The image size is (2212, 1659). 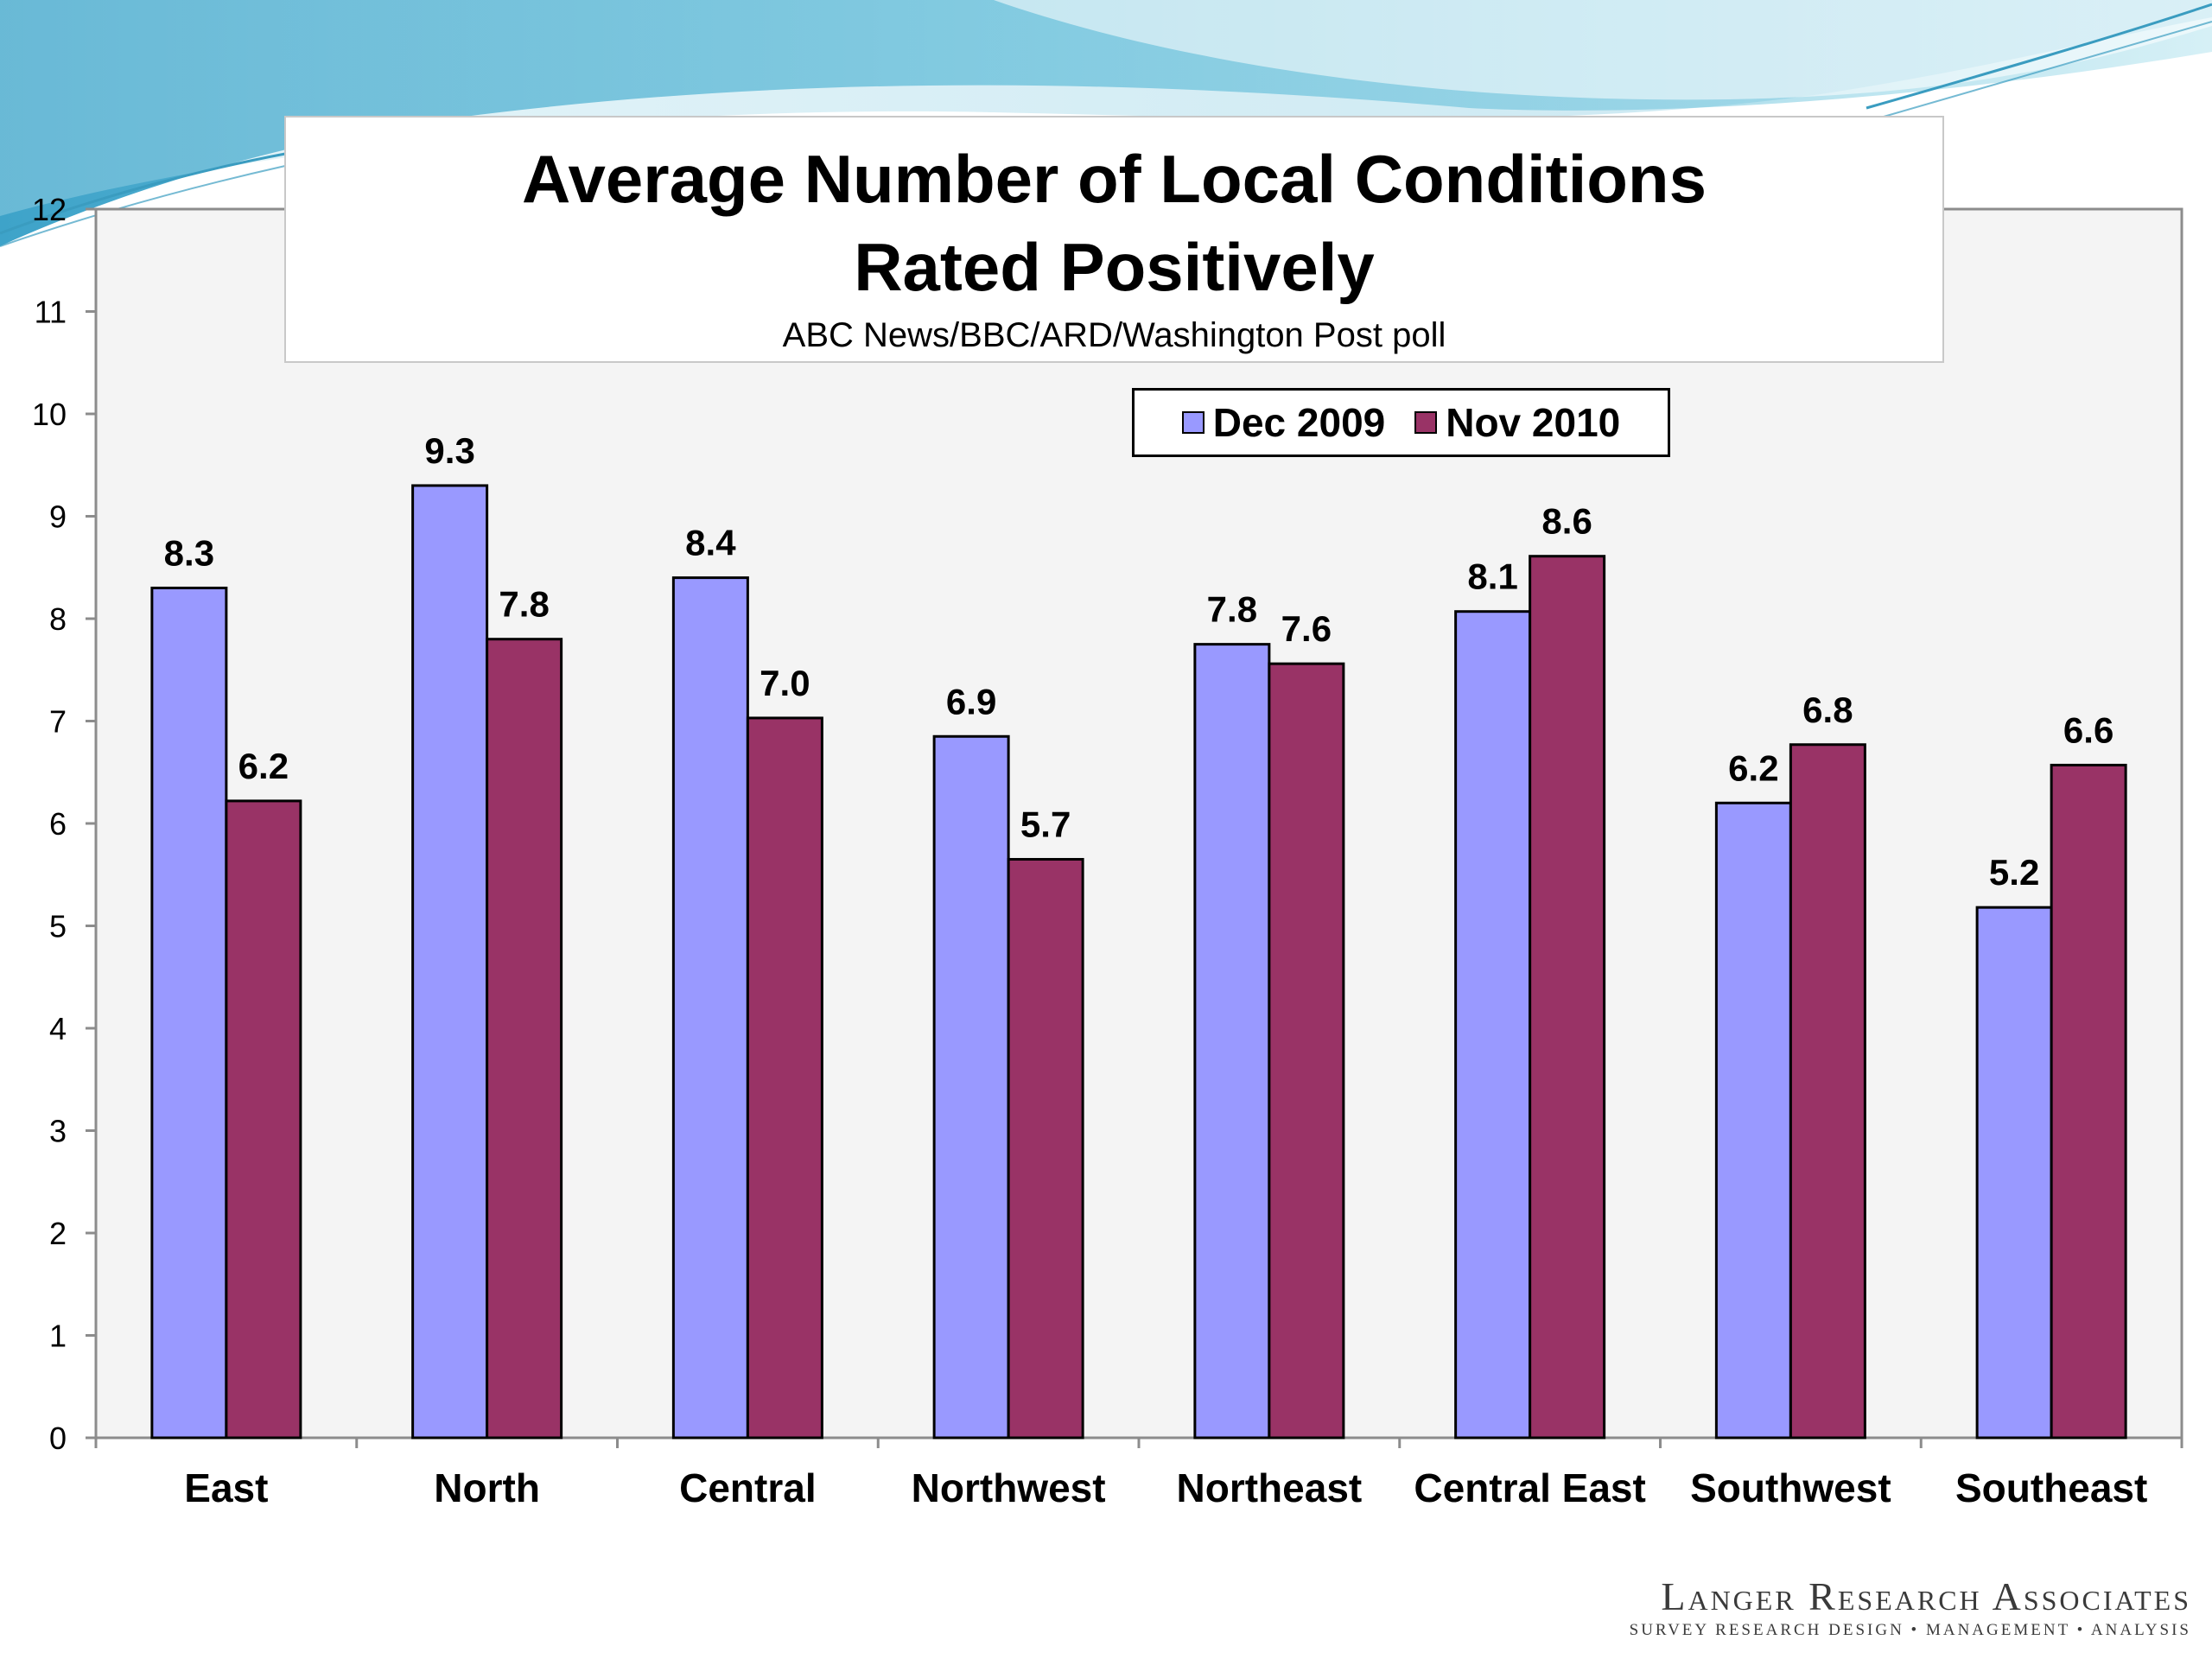 I want to click on data-label: 6.6, so click(x=2088, y=729).